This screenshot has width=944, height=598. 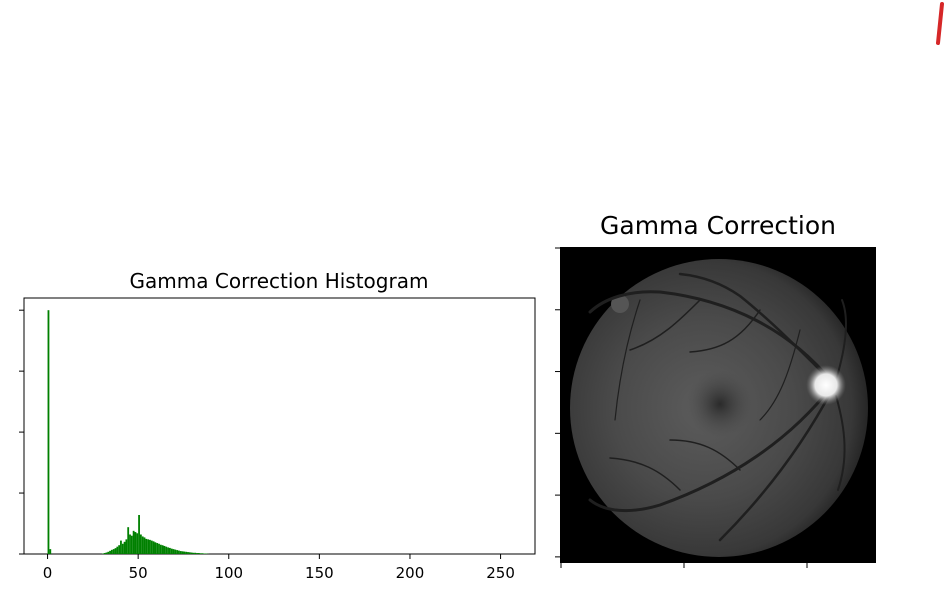 I want to click on histogram-title: Gamma Correction Histogram, so click(x=279, y=281).